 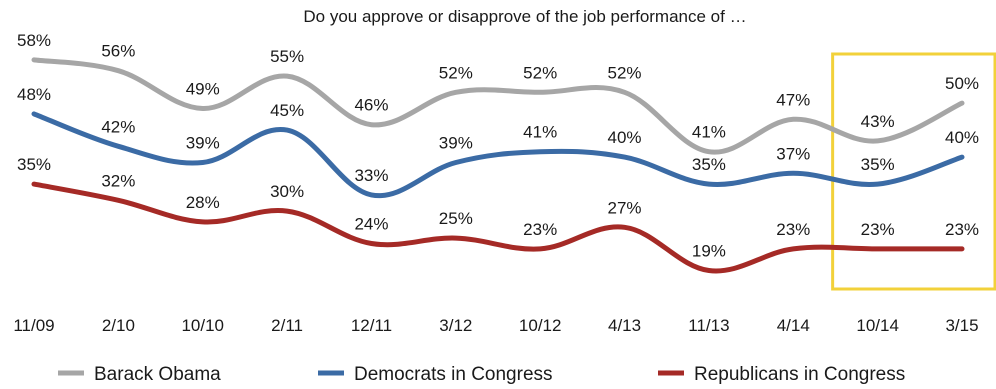 I want to click on x-tick-label: 4/14, so click(x=793, y=325).